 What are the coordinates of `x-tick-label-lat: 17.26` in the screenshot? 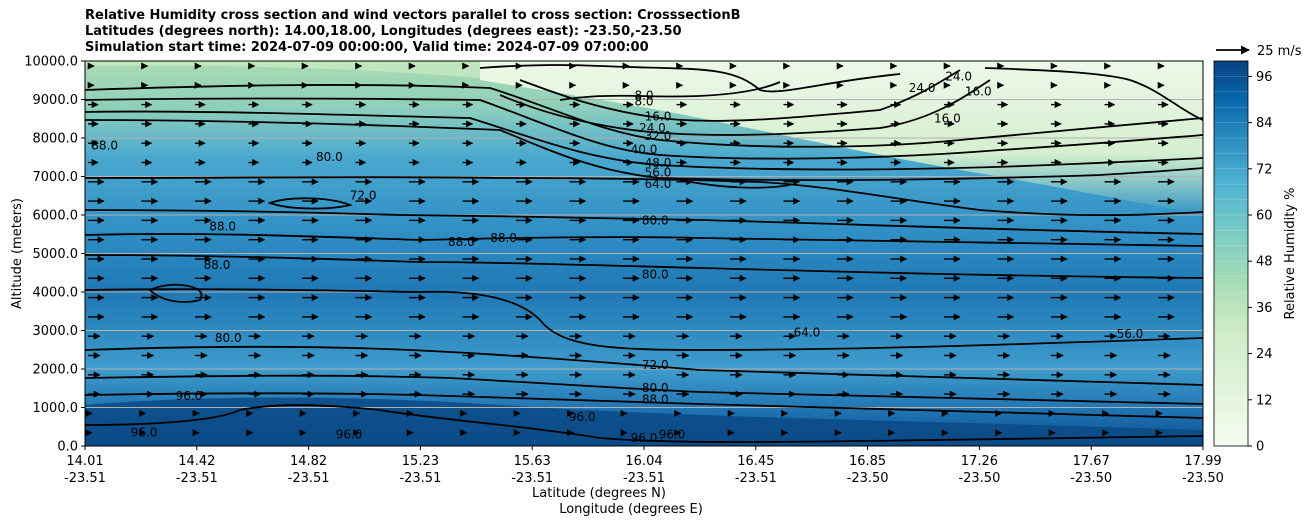 It's located at (979, 461).